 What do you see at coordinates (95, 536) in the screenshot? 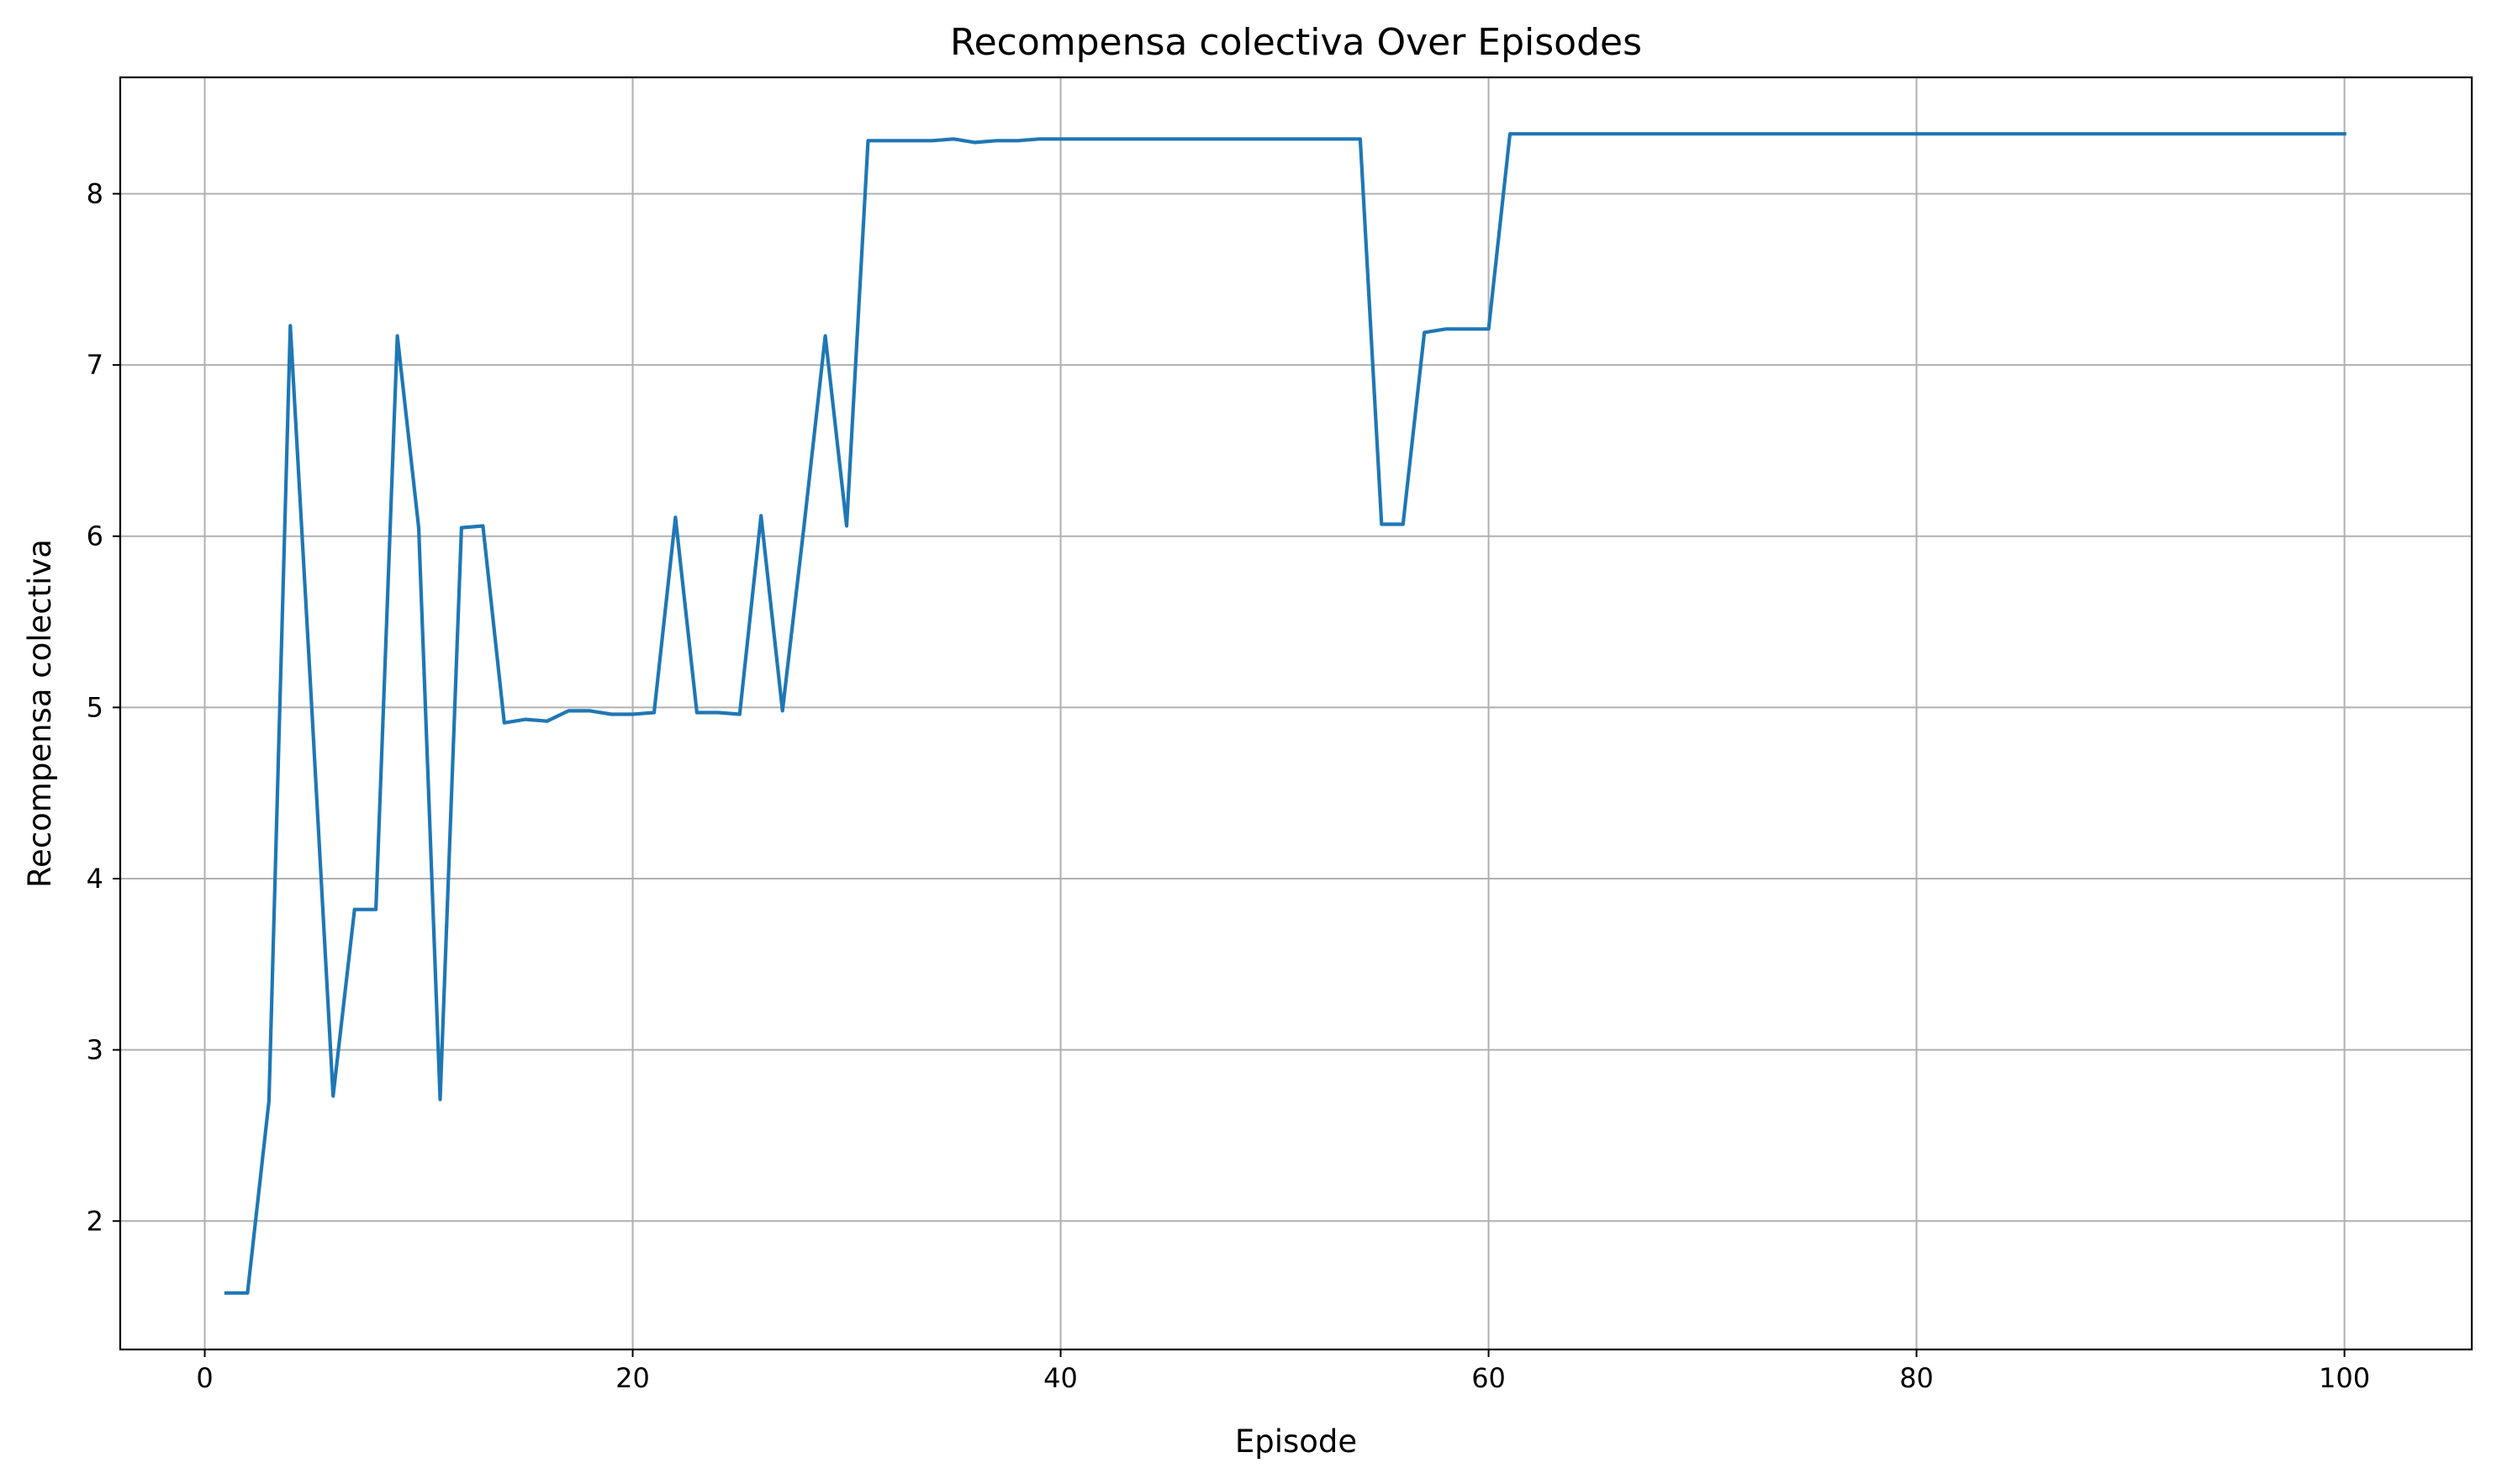
I see `y-tick-label: 6` at bounding box center [95, 536].